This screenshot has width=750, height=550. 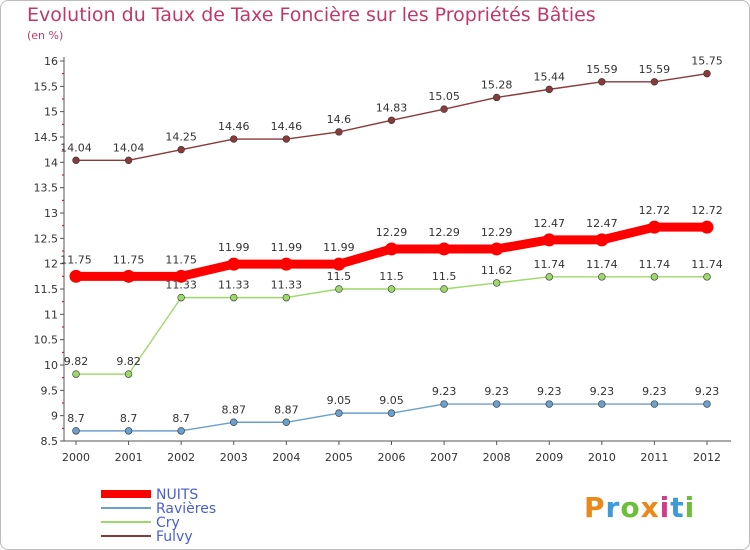 What do you see at coordinates (46, 289) in the screenshot?
I see `y-tick-label: 11.5` at bounding box center [46, 289].